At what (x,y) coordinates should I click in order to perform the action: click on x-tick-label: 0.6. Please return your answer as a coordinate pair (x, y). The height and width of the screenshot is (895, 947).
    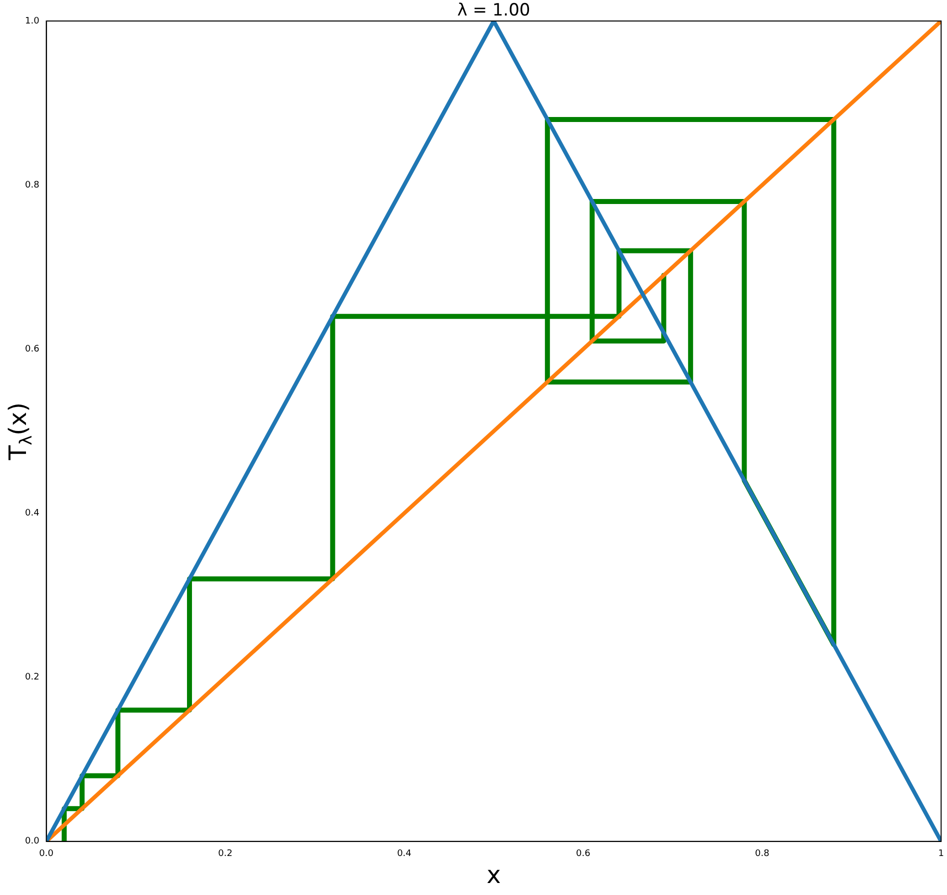
    Looking at the image, I should click on (583, 854).